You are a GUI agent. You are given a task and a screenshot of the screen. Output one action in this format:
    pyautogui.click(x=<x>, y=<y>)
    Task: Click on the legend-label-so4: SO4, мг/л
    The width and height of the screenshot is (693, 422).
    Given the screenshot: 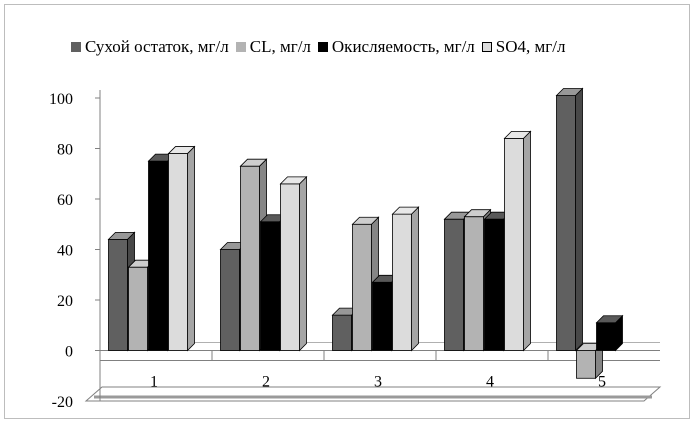 What is the action you would take?
    pyautogui.click(x=530, y=46)
    